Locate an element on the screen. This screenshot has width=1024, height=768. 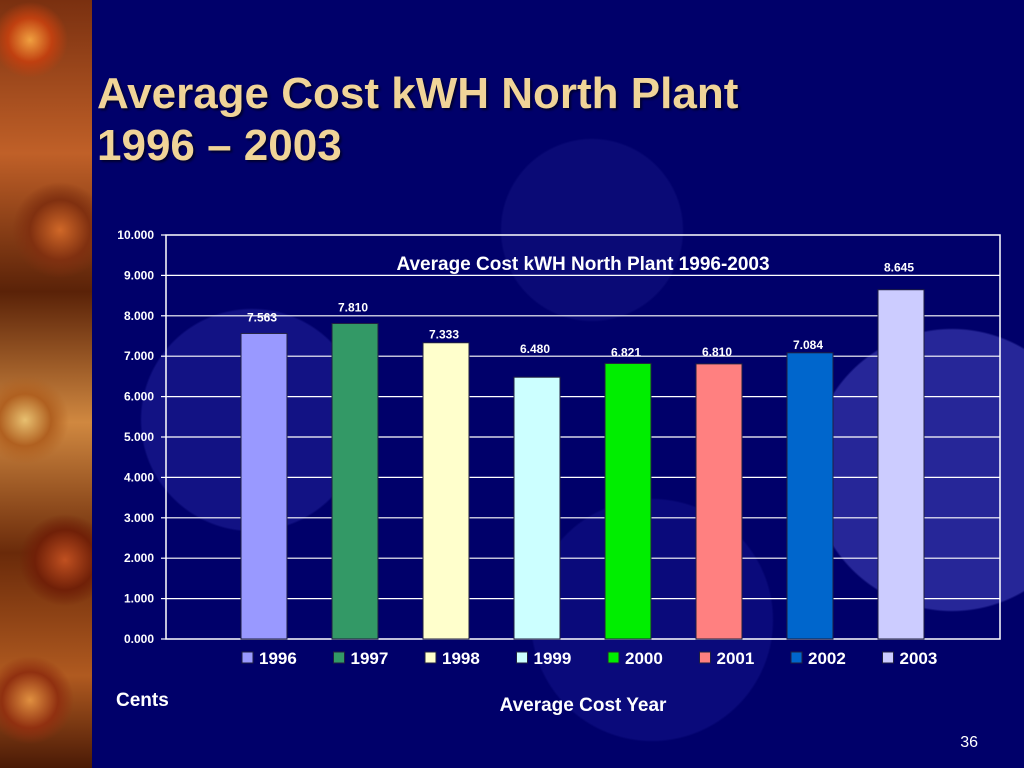
legend-label-1999: 1999 is located at coordinates (553, 658).